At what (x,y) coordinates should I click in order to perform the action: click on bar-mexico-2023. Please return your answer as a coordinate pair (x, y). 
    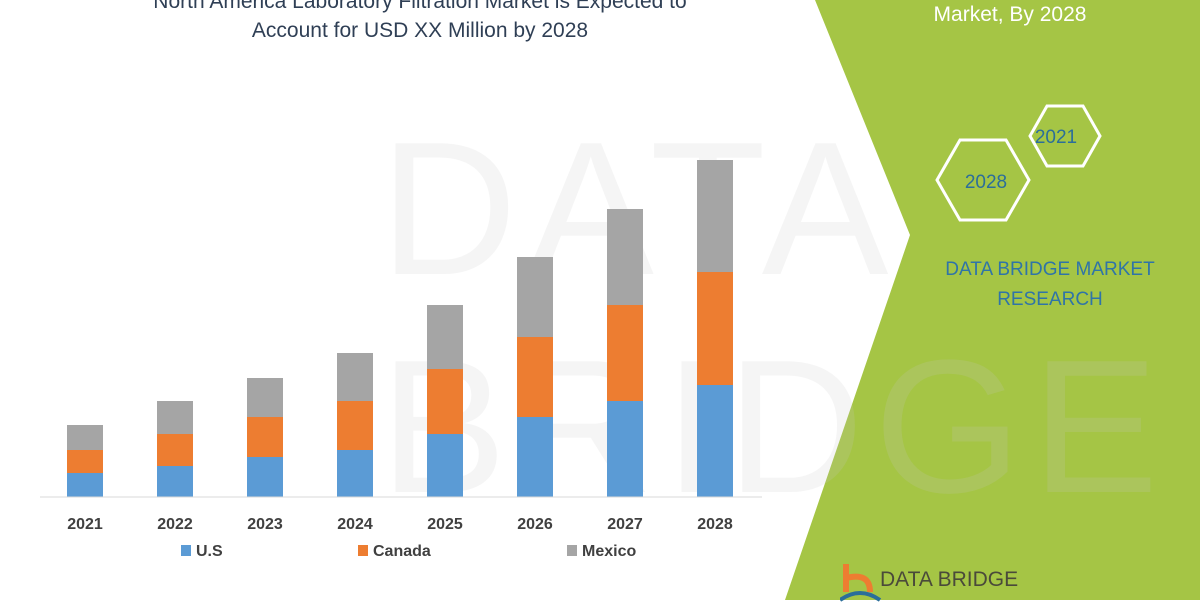
    Looking at the image, I should click on (265, 397).